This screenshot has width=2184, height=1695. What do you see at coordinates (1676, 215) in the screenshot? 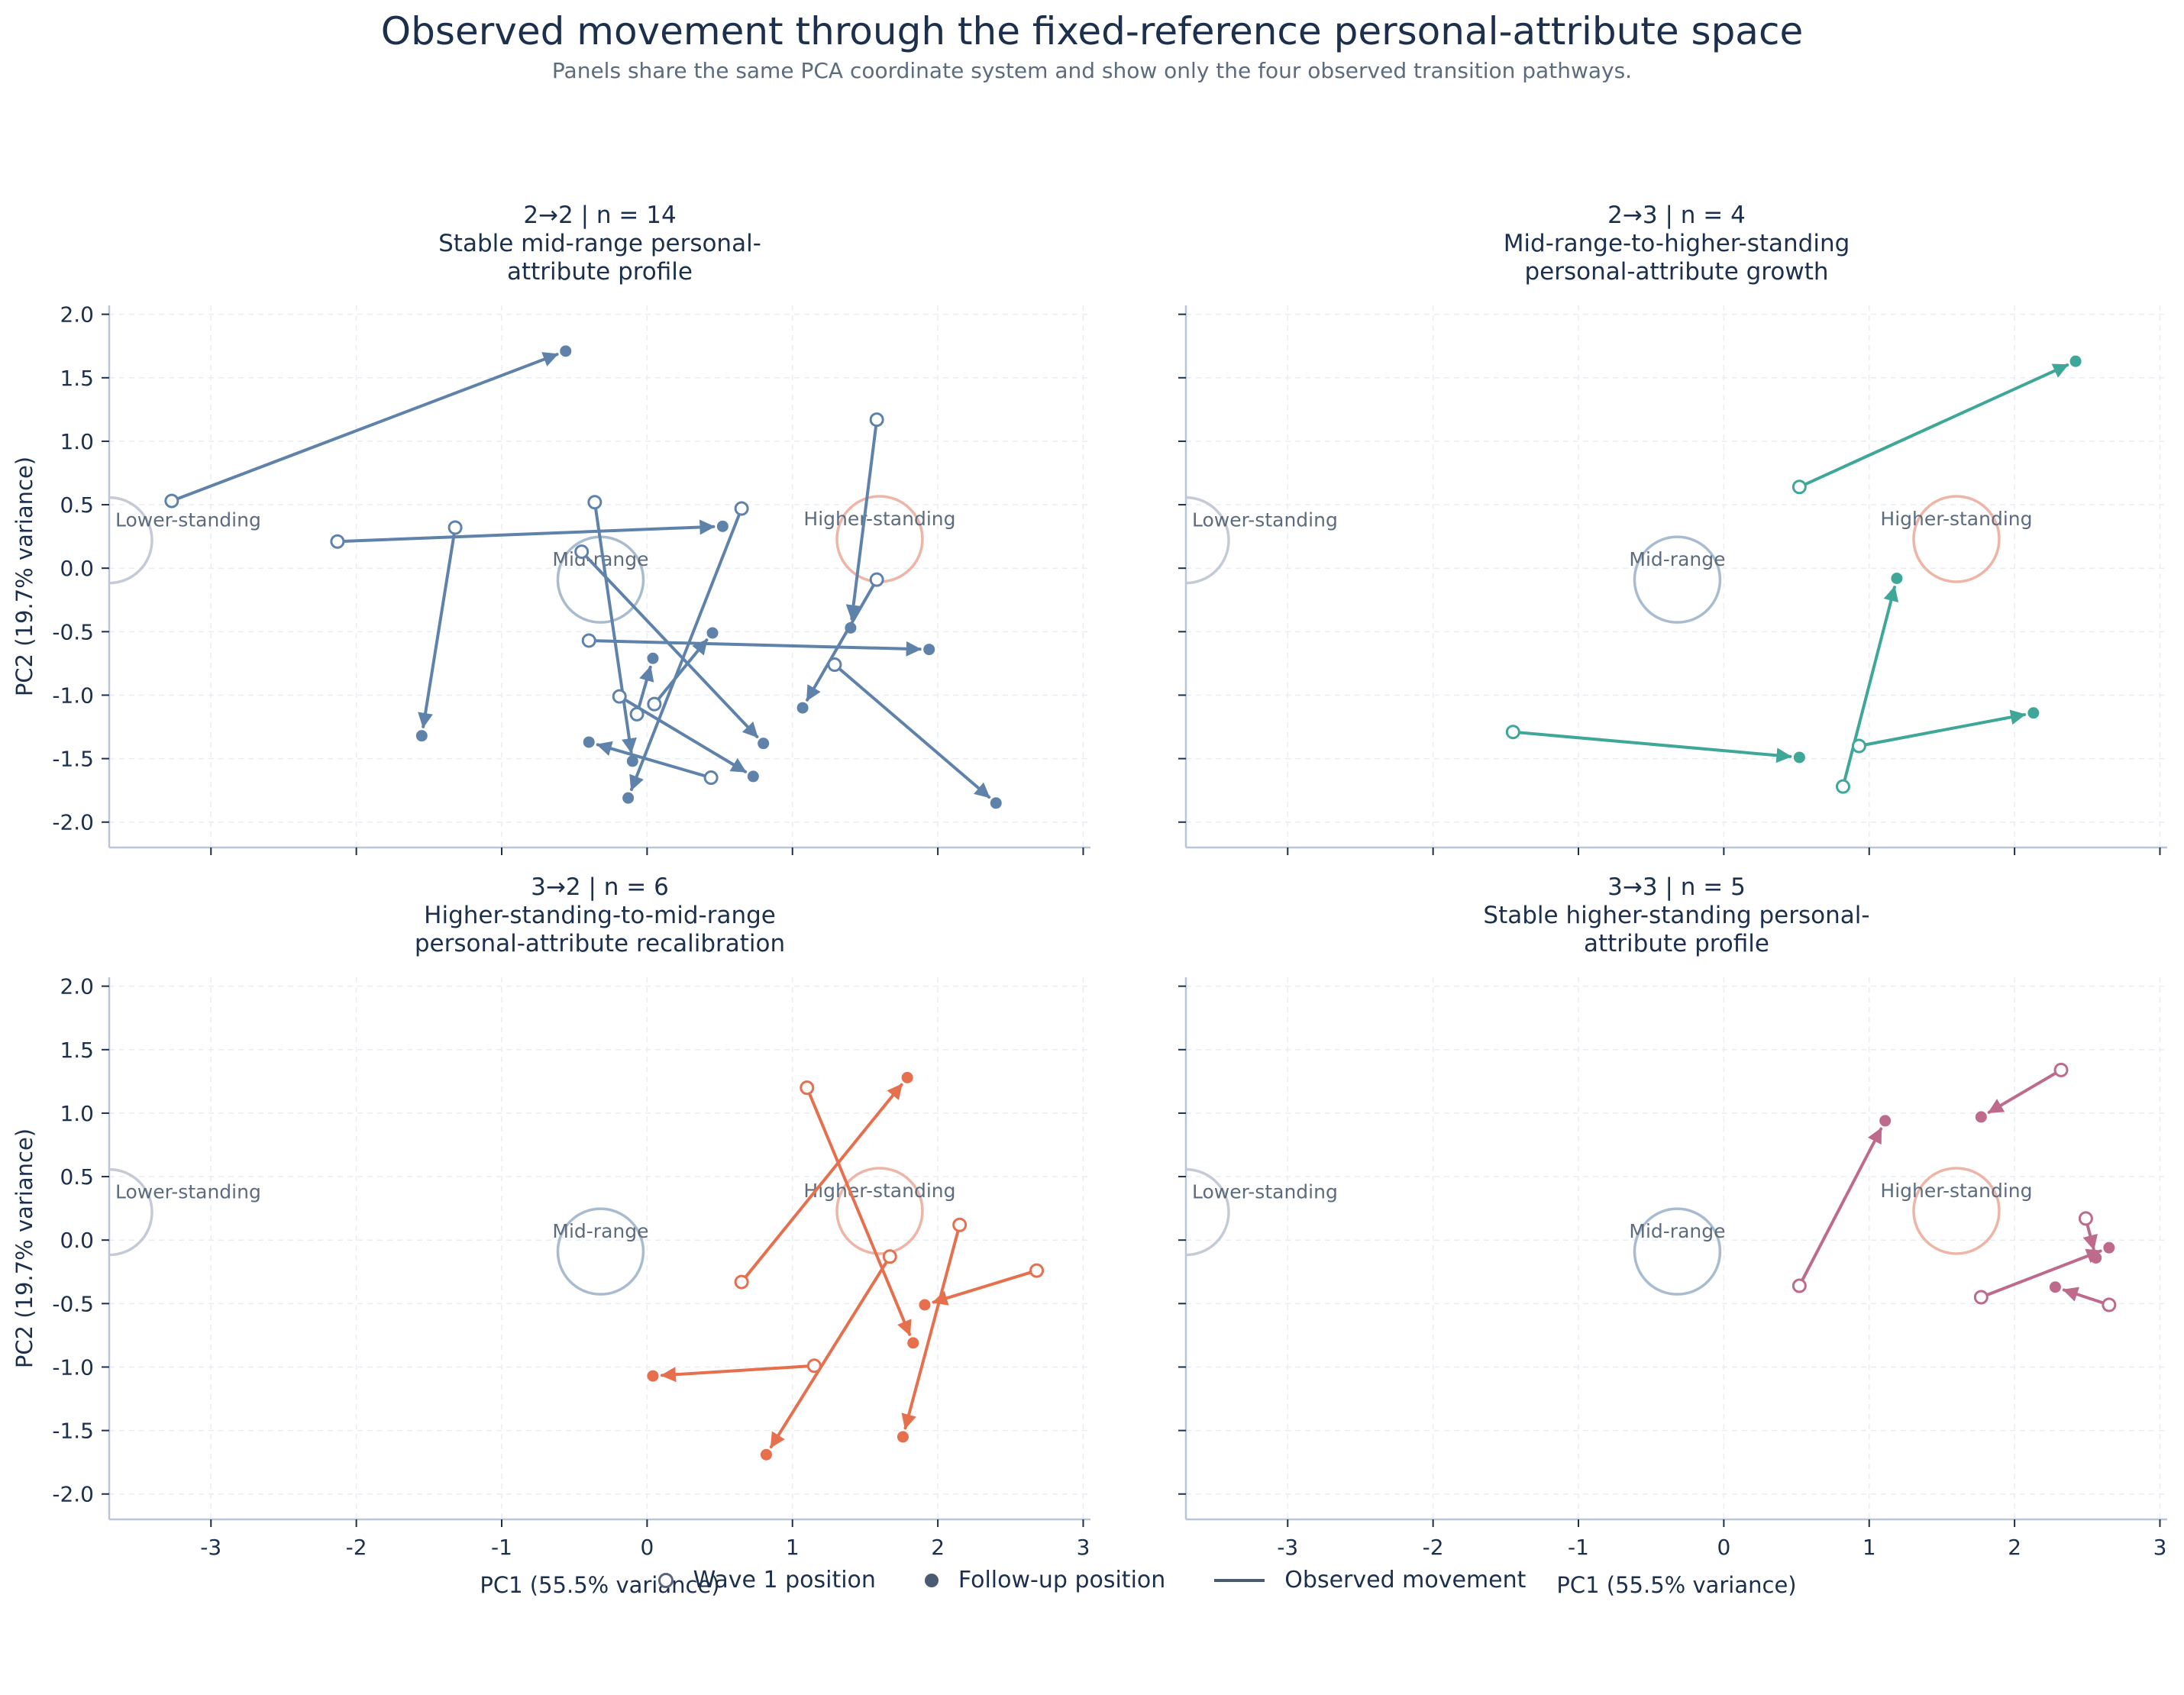
I see `panel-title: 2→3 | n = 4` at bounding box center [1676, 215].